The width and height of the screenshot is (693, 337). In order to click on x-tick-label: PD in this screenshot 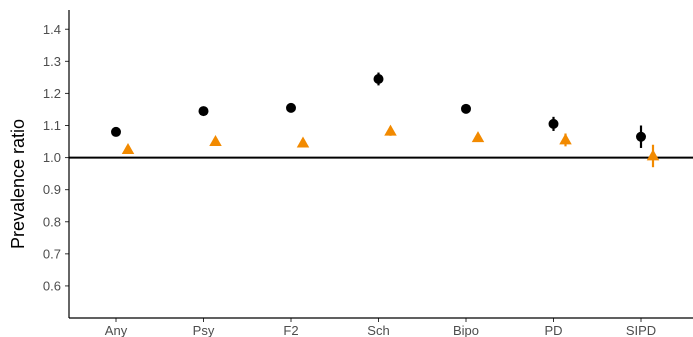, I will do `click(553, 330)`.